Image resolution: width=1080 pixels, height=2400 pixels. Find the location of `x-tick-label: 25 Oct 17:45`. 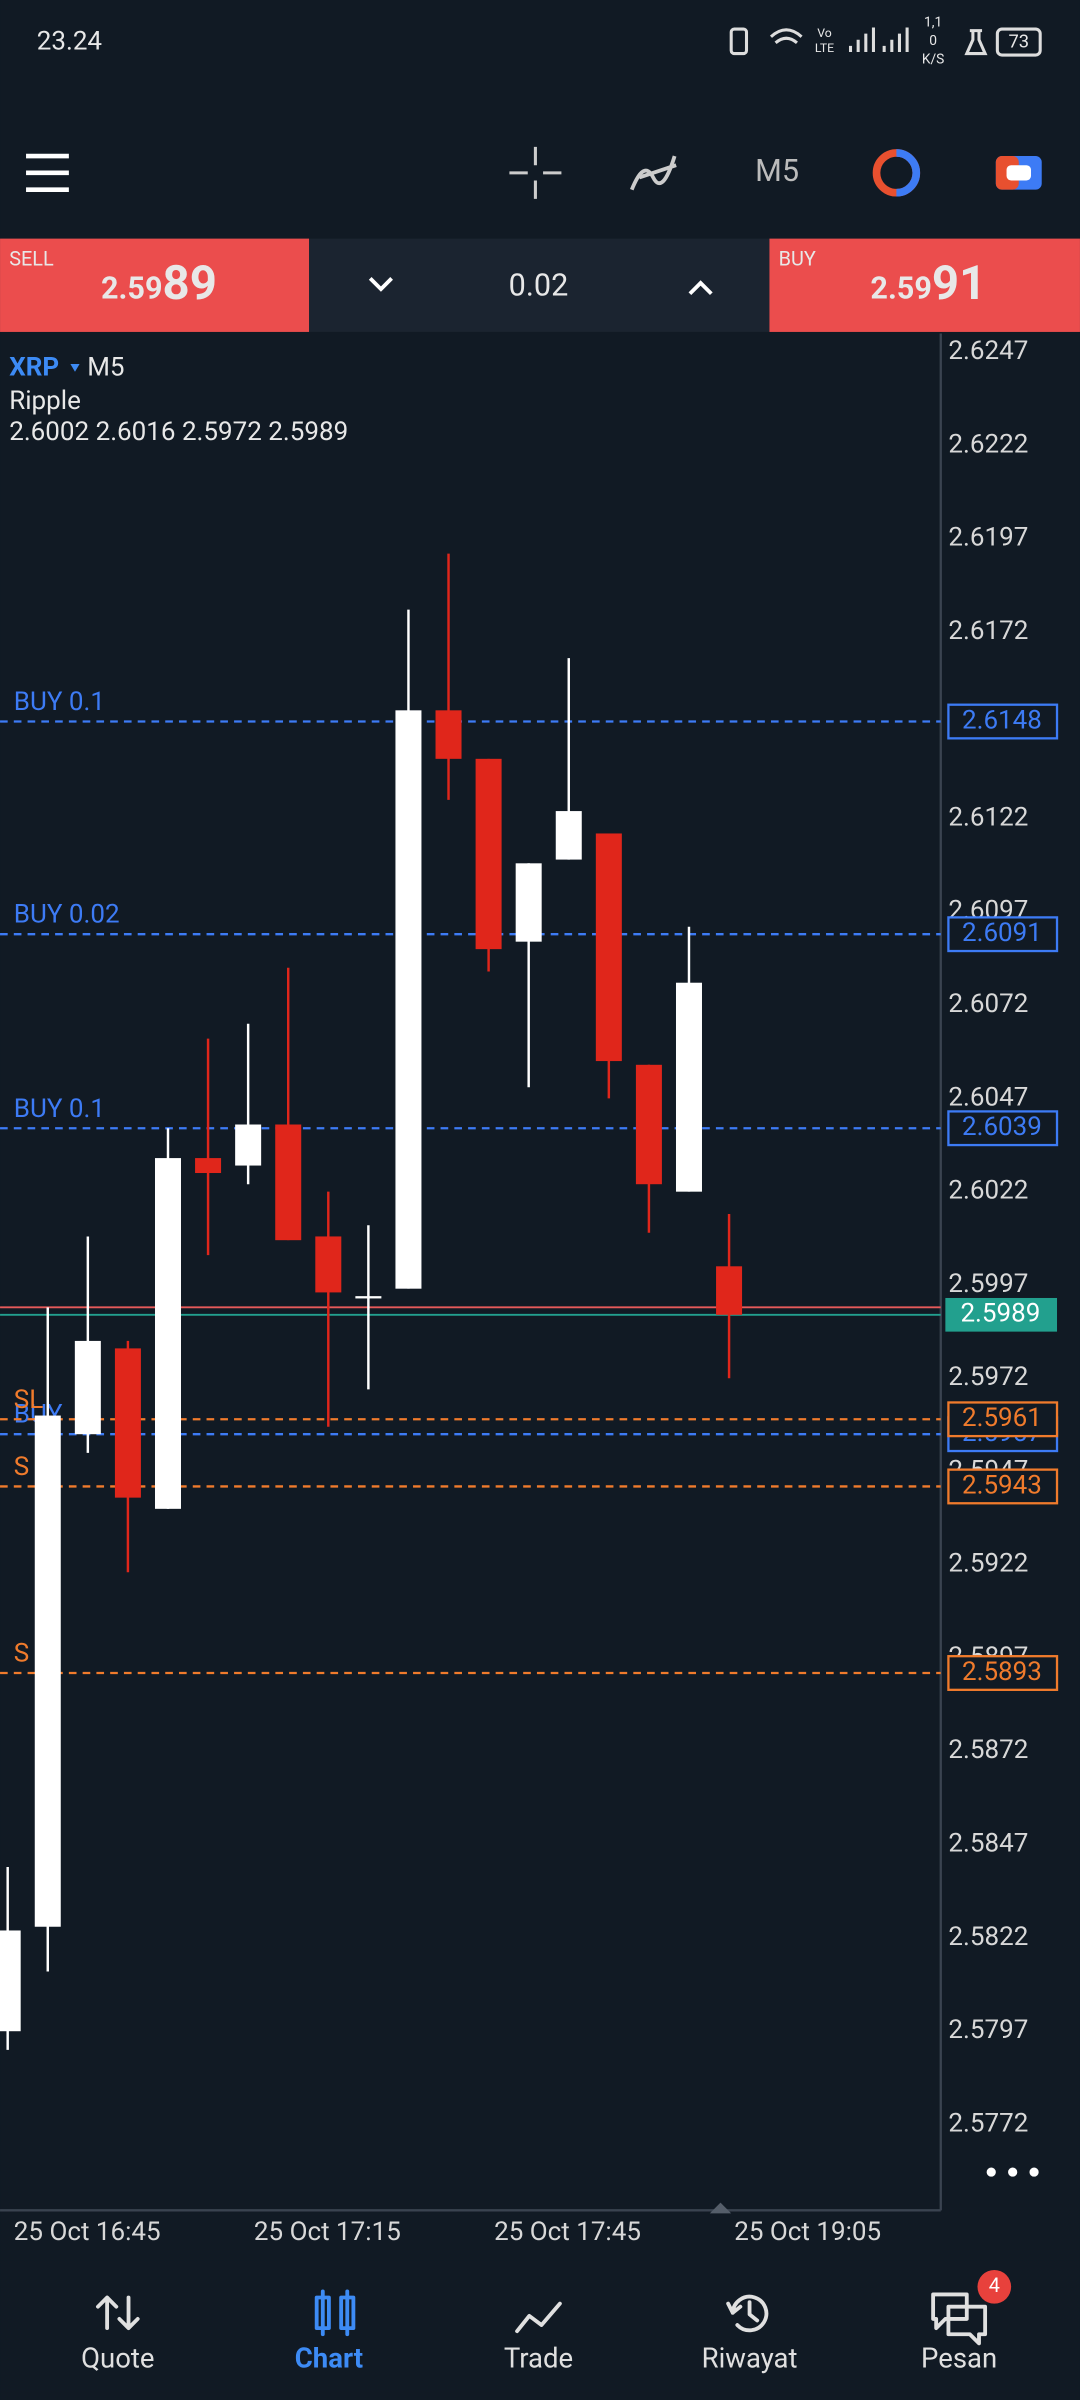

x-tick-label: 25 Oct 17:45 is located at coordinates (567, 2232).